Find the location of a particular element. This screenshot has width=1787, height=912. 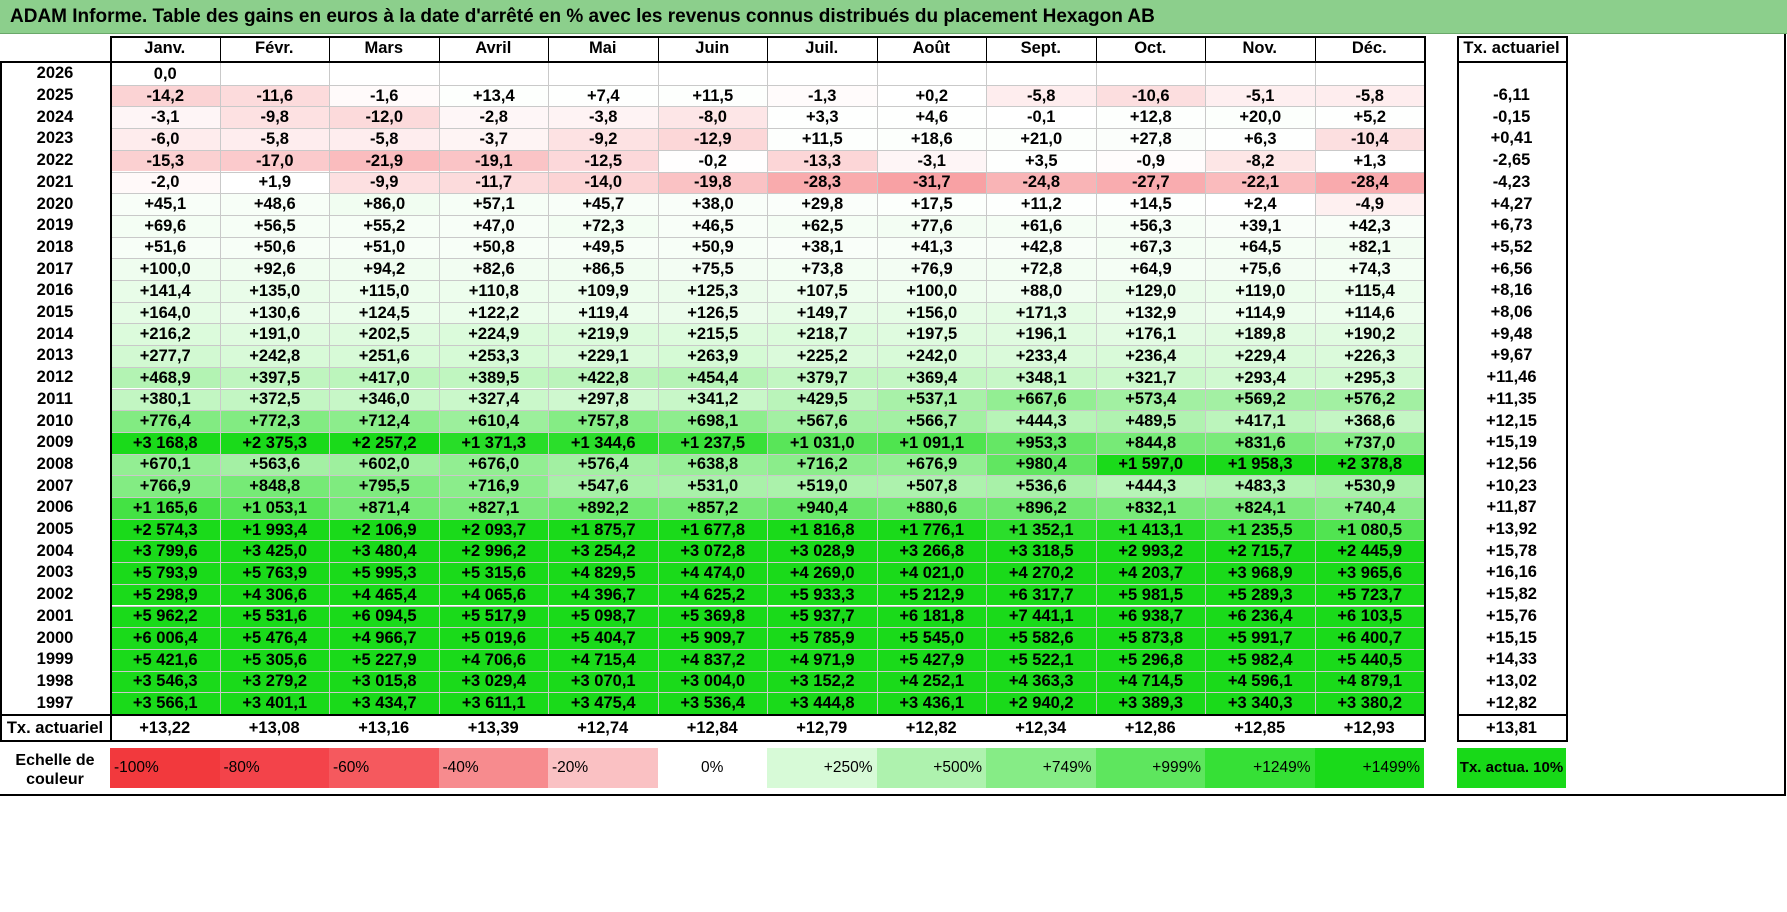

gain-cell: +3 072,8 is located at coordinates (712, 552).